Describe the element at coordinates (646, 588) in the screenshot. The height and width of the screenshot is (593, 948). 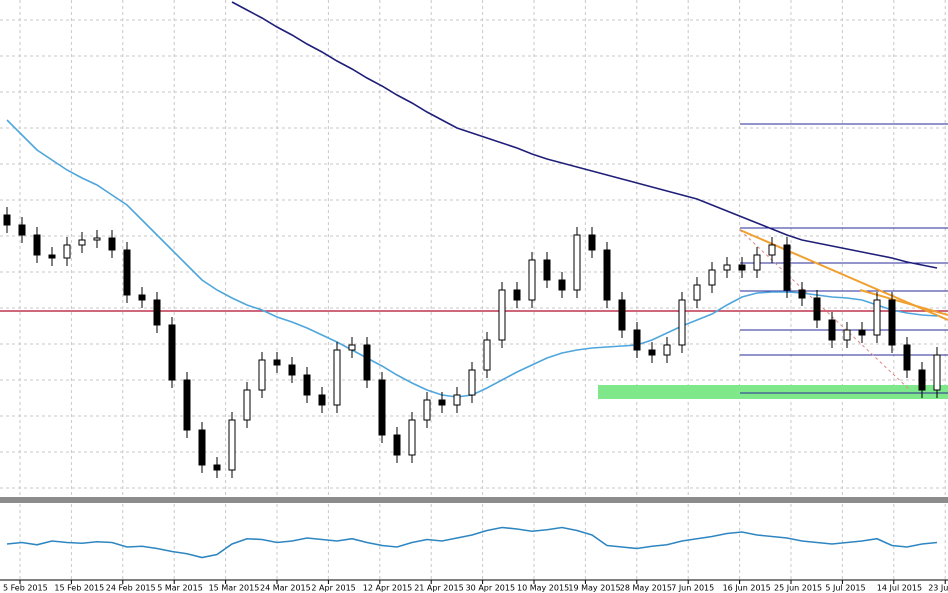
I see `x-tick-label: 28 May 2015` at that location.